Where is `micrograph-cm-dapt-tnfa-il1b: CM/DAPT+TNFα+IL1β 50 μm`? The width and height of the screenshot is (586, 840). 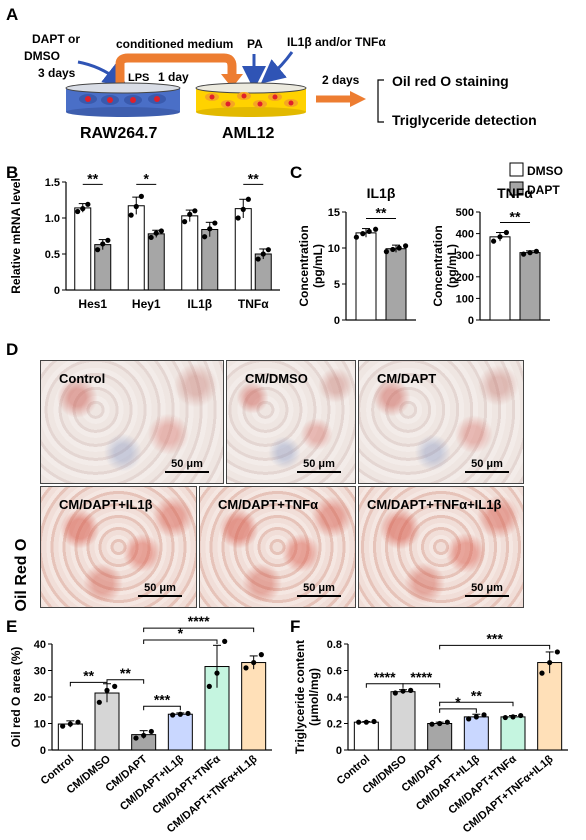 micrograph-cm-dapt-tnfa-il1b: CM/DAPT+TNFα+IL1β 50 μm is located at coordinates (441, 547).